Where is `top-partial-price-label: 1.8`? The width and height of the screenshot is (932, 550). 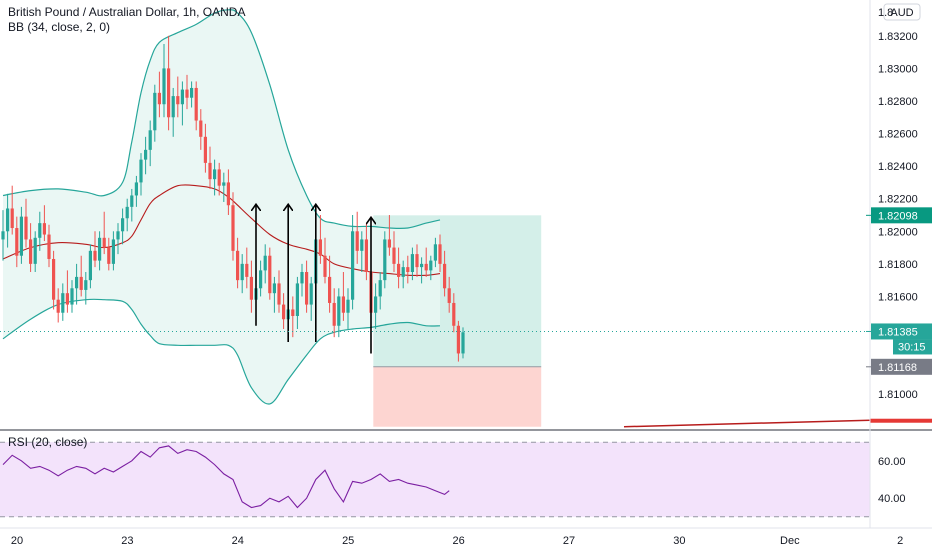 top-partial-price-label: 1.8 is located at coordinates (885, 13).